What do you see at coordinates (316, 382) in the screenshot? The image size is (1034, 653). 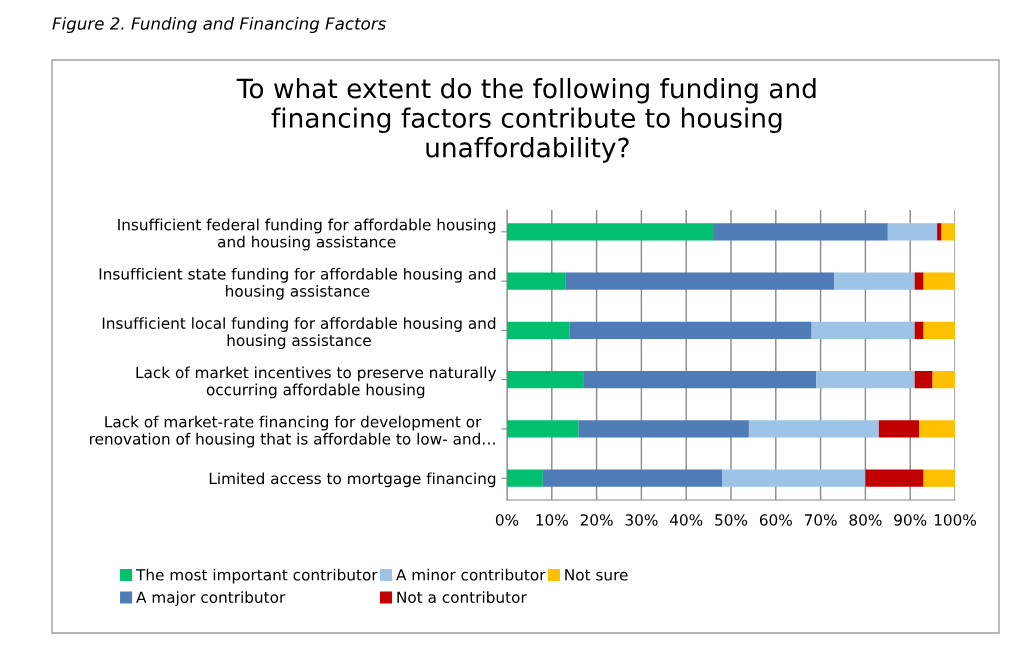 I see `y-tick-label: Lack of market incentives to preserve naturally occurring affordable housing` at bounding box center [316, 382].